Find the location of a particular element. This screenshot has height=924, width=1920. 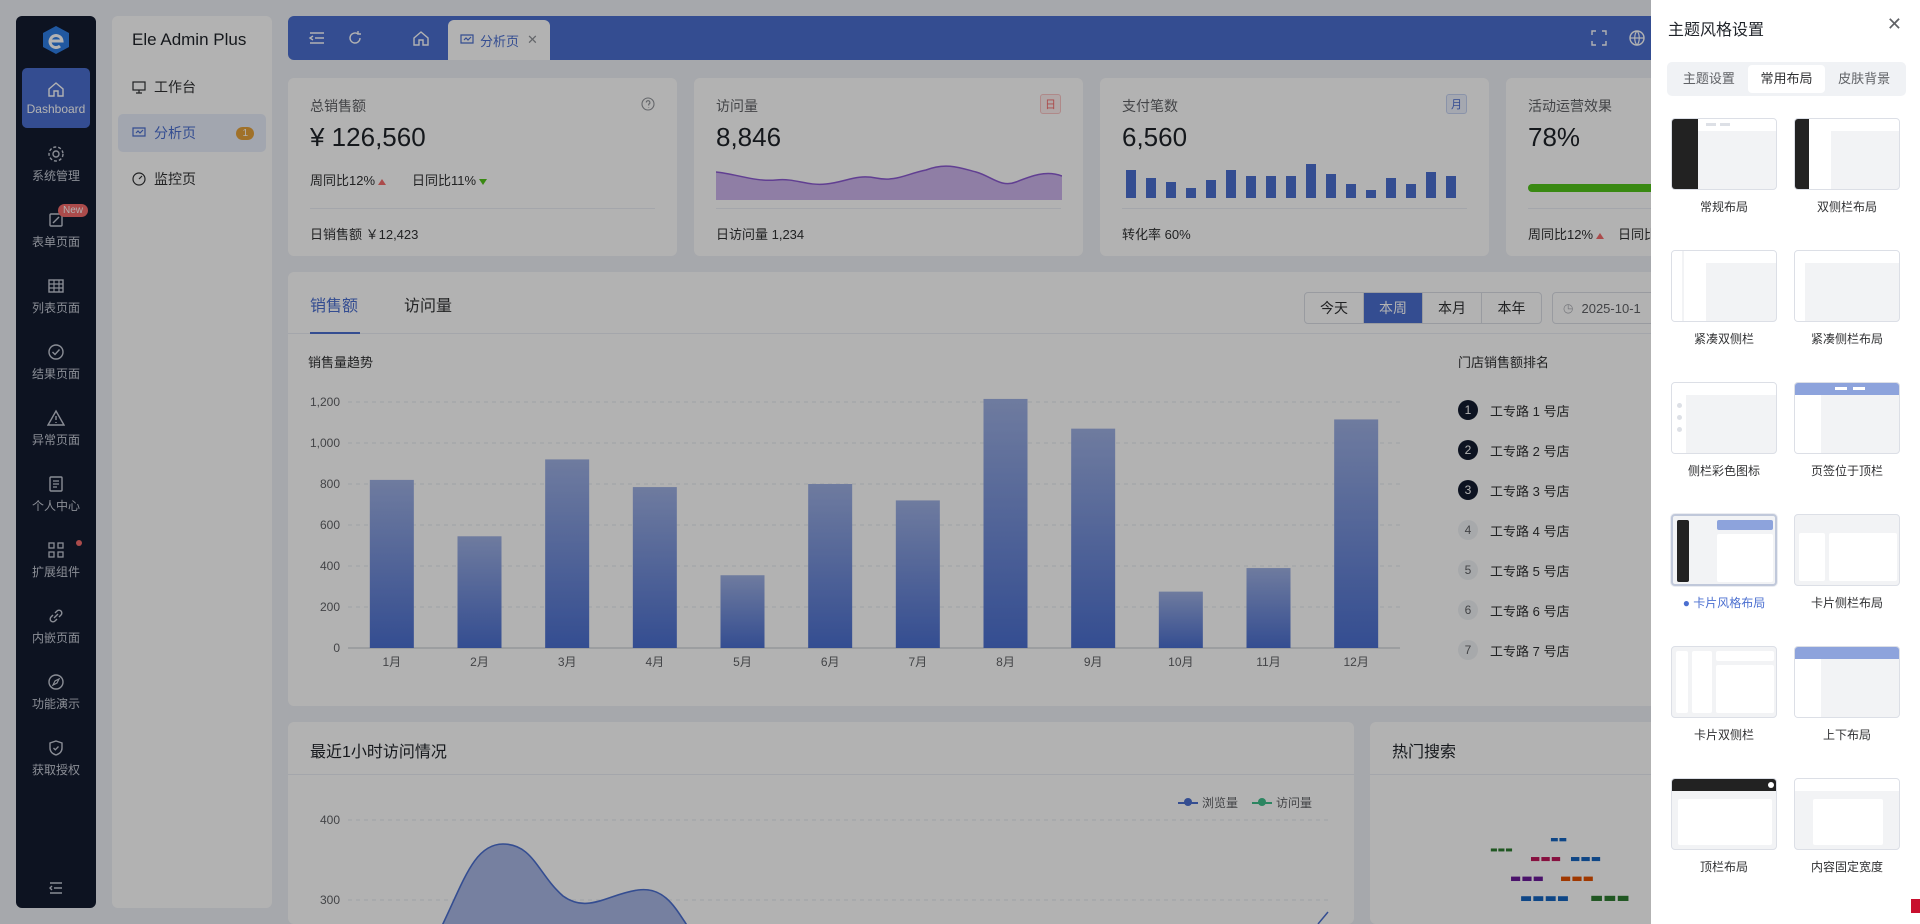

divider is located at coordinates (1645, 774).